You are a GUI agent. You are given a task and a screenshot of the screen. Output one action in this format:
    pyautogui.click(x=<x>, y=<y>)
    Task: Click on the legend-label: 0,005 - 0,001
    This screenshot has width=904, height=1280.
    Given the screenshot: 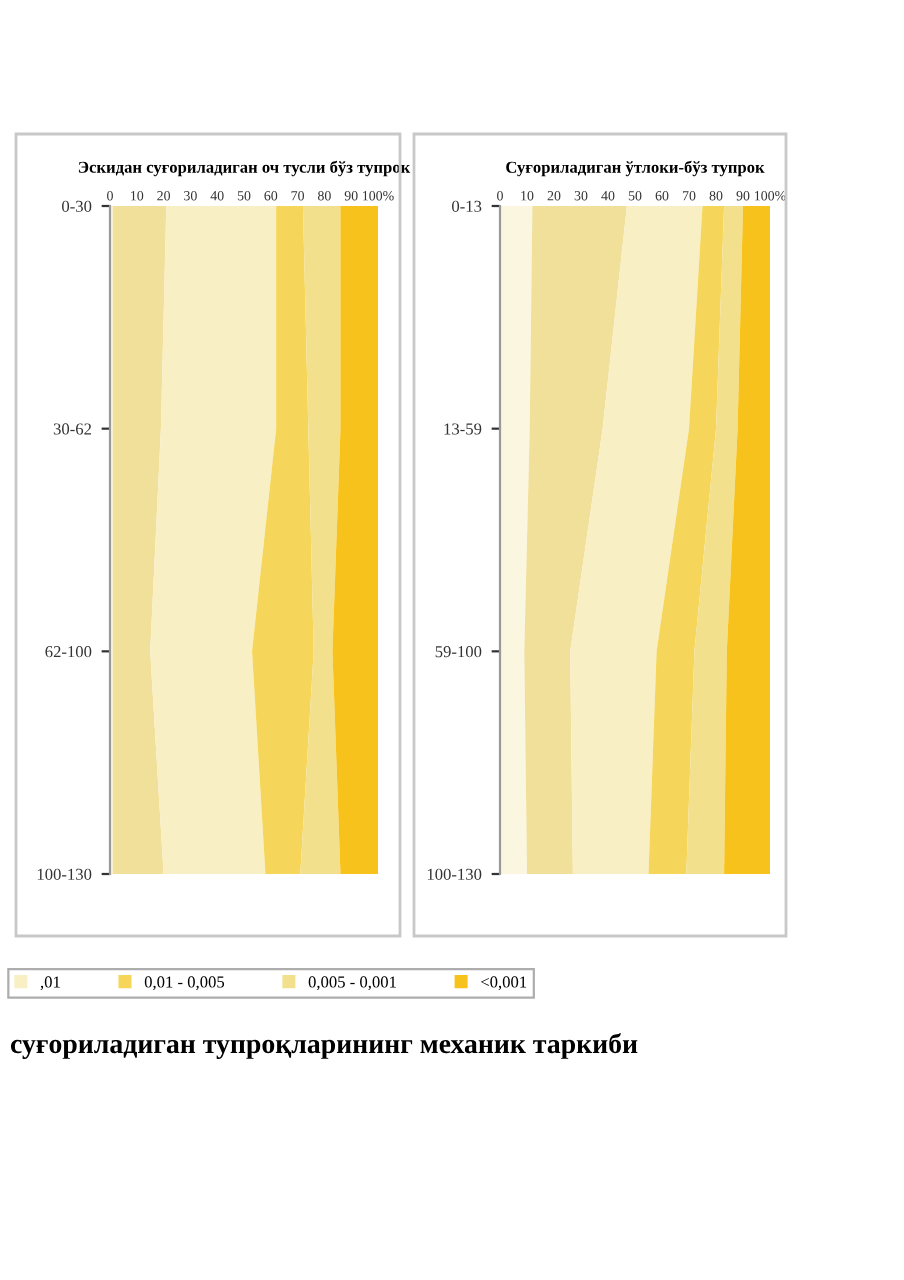 What is the action you would take?
    pyautogui.click(x=352, y=983)
    